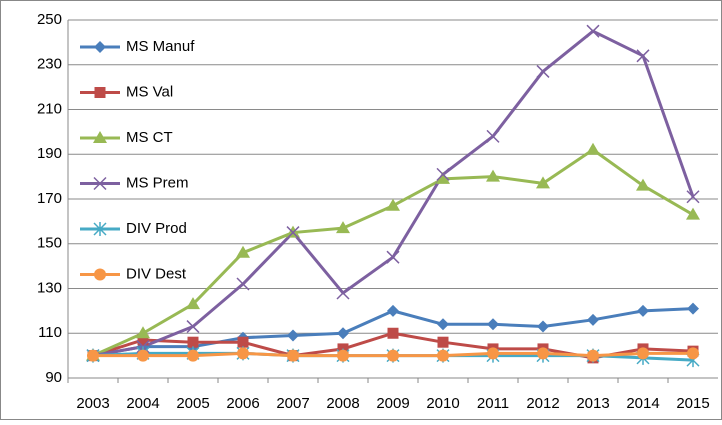 Image resolution: width=722 pixels, height=425 pixels. What do you see at coordinates (642, 403) in the screenshot?
I see `x-tick-label: 2014` at bounding box center [642, 403].